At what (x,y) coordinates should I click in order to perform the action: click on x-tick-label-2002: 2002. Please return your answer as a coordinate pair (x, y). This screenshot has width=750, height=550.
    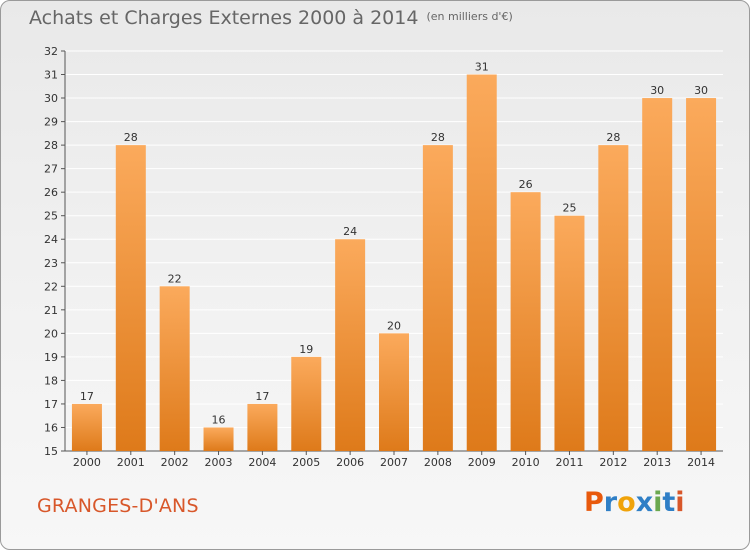
    Looking at the image, I should click on (175, 462).